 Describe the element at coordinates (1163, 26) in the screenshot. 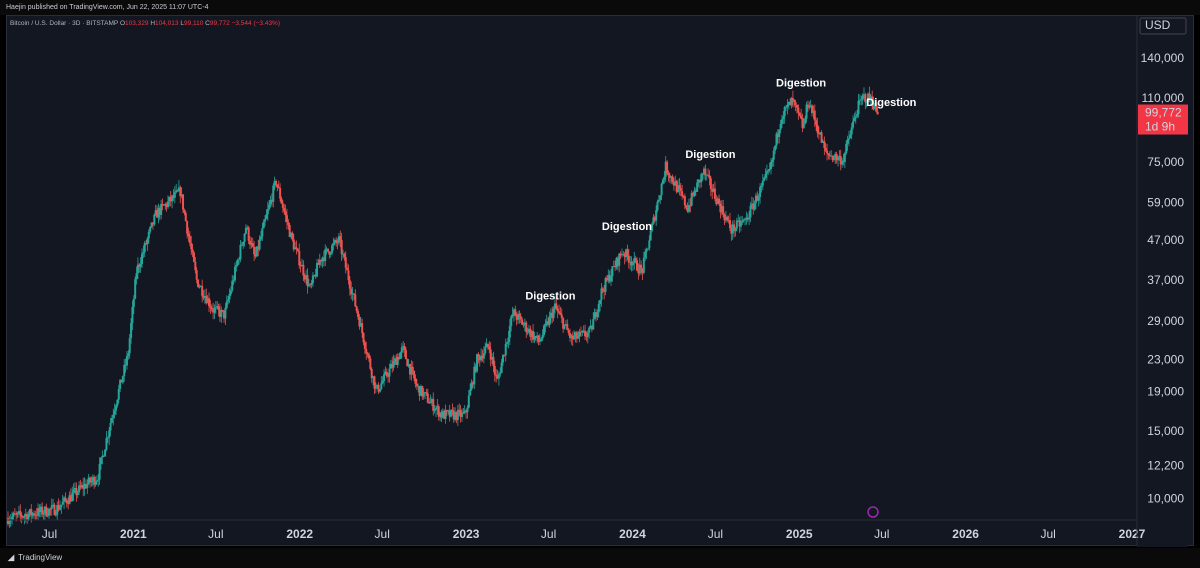

I see `currency-box` at that location.